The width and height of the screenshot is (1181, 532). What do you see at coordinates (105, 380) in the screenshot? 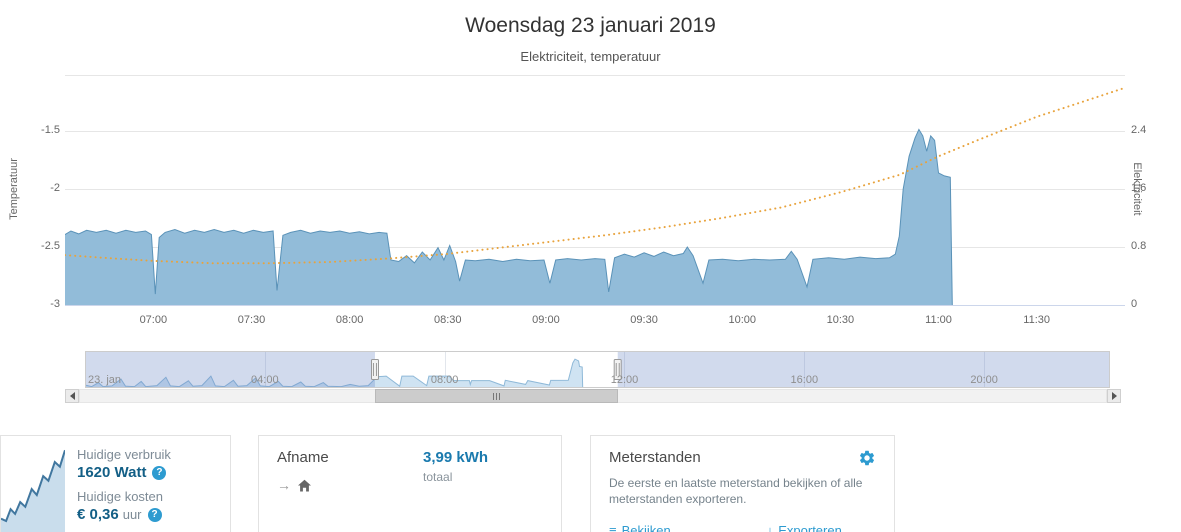
I see `navigator-axis-label: 23. jan` at bounding box center [105, 380].